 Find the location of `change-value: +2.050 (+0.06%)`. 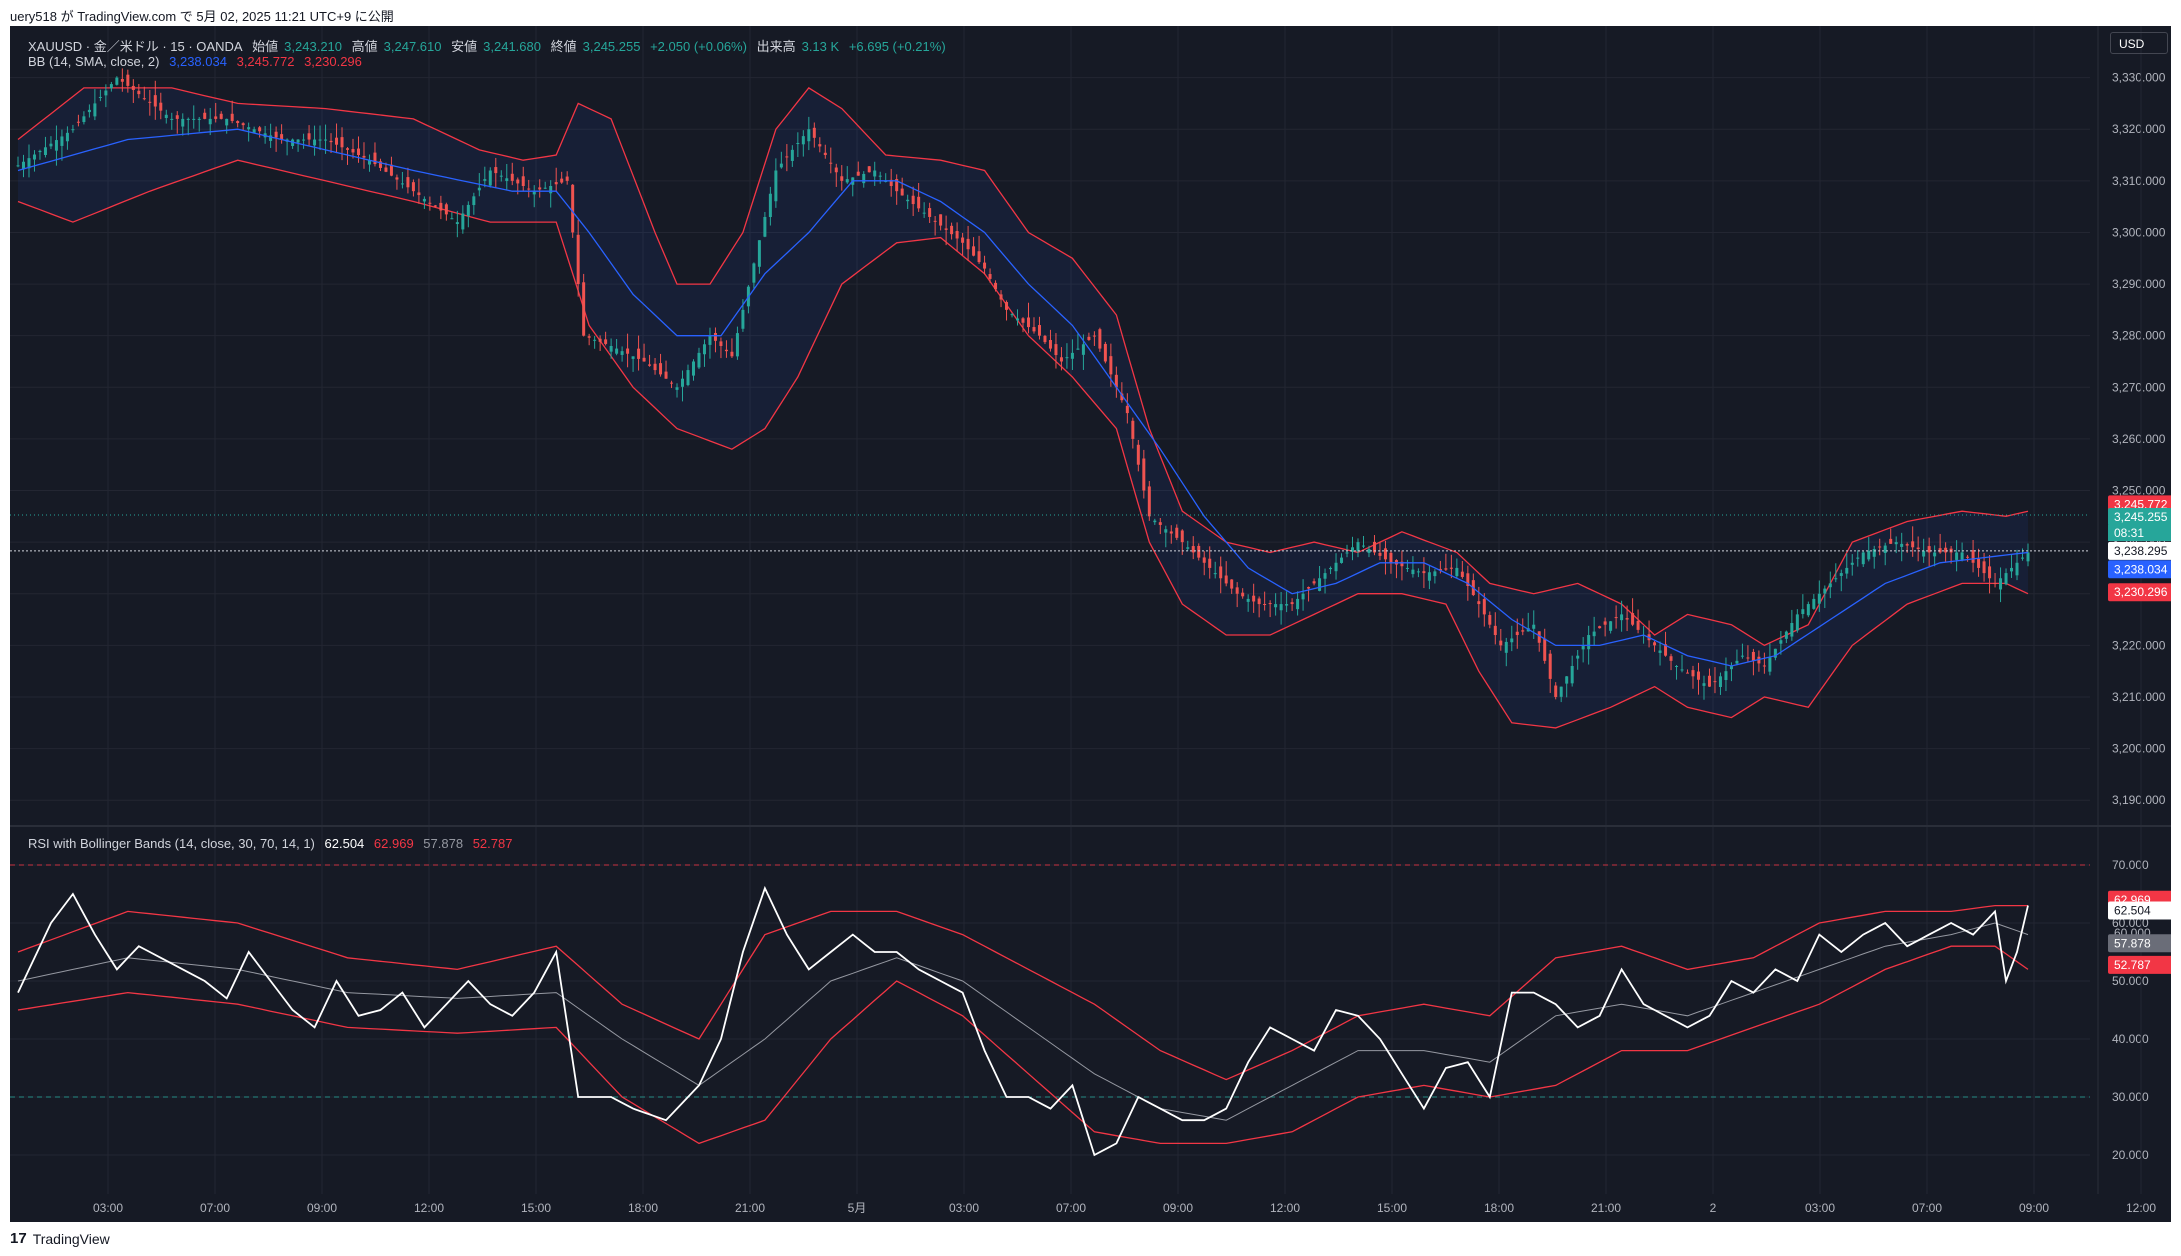

change-value: +2.050 (+0.06%) is located at coordinates (698, 46).